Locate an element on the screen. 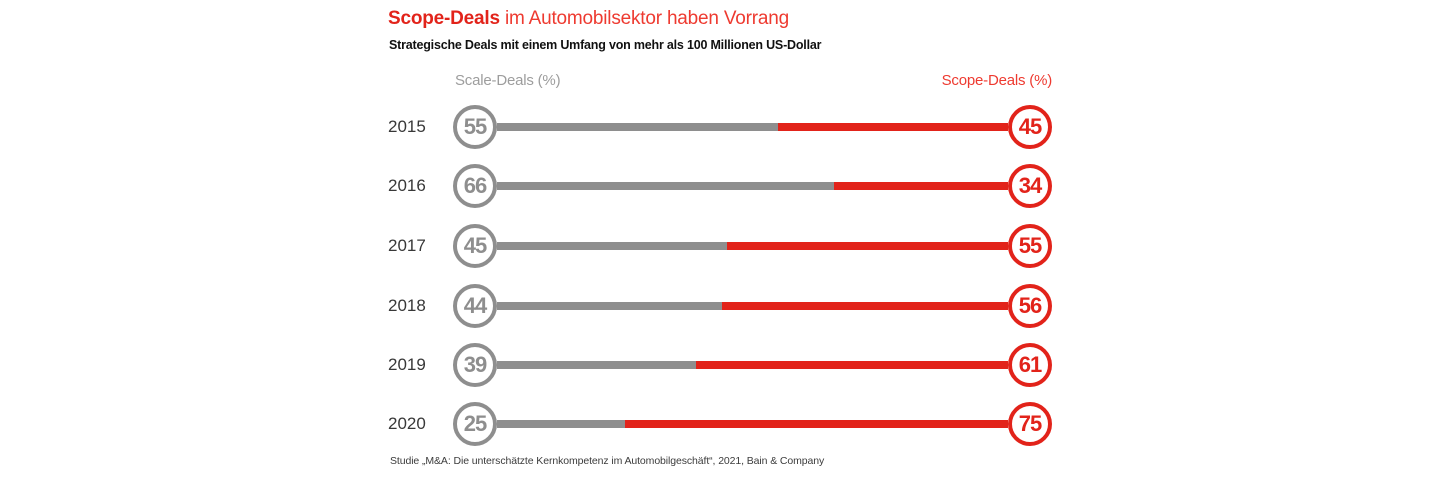 The height and width of the screenshot is (480, 1440). scale-value: 25 is located at coordinates (475, 423).